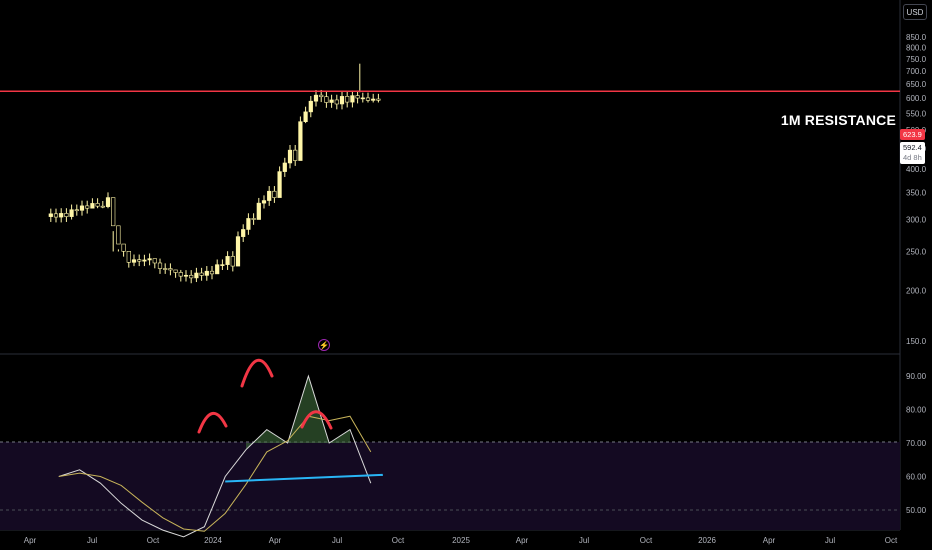 This screenshot has width=932, height=550. I want to click on rsi-tick-label: 90.00, so click(916, 376).